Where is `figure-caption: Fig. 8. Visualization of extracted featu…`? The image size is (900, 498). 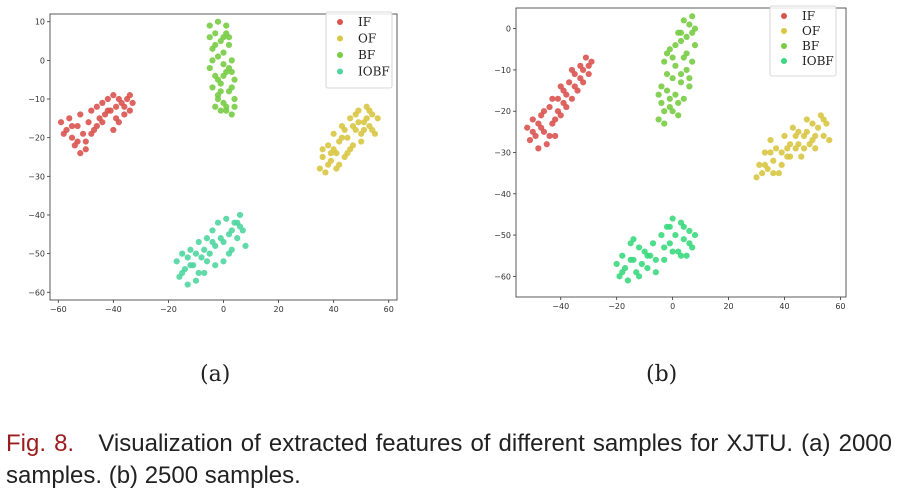
figure-caption: Fig. 8. Visualization of extracted featu… is located at coordinates (449, 460).